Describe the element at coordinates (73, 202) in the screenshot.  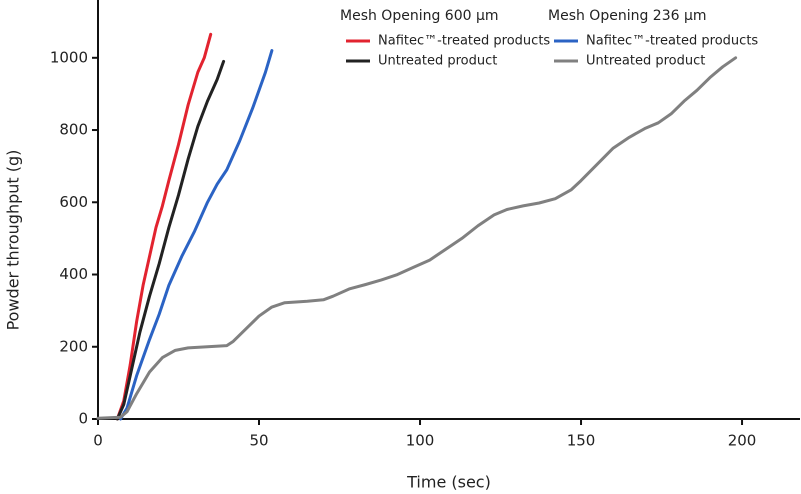
I see `y-tick-label: 600` at that location.